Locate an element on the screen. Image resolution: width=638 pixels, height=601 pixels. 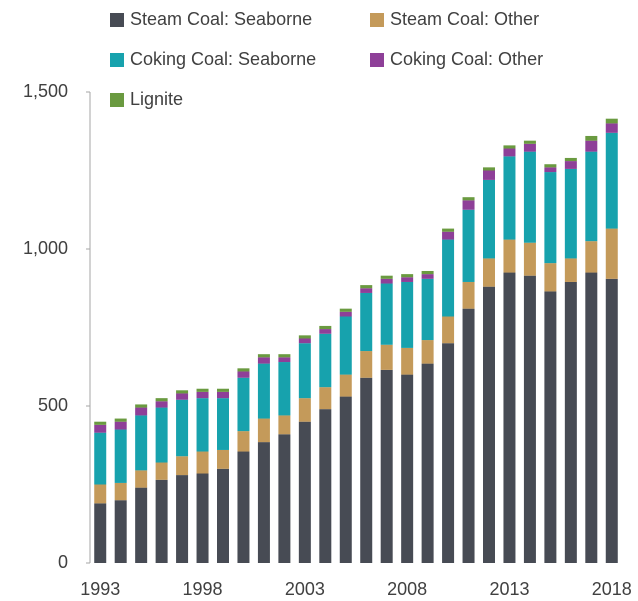
x-tick-label: 2013 is located at coordinates (509, 589).